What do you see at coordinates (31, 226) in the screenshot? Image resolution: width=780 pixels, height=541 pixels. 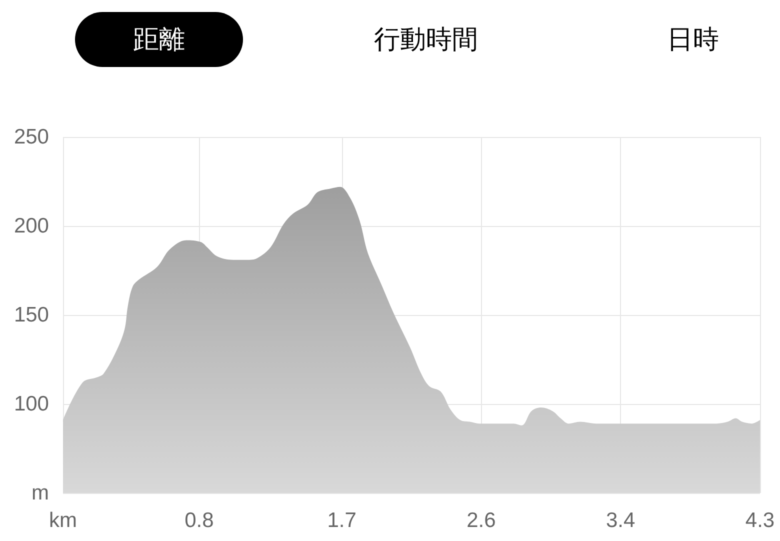 I see `y-tick-label: 200` at bounding box center [31, 226].